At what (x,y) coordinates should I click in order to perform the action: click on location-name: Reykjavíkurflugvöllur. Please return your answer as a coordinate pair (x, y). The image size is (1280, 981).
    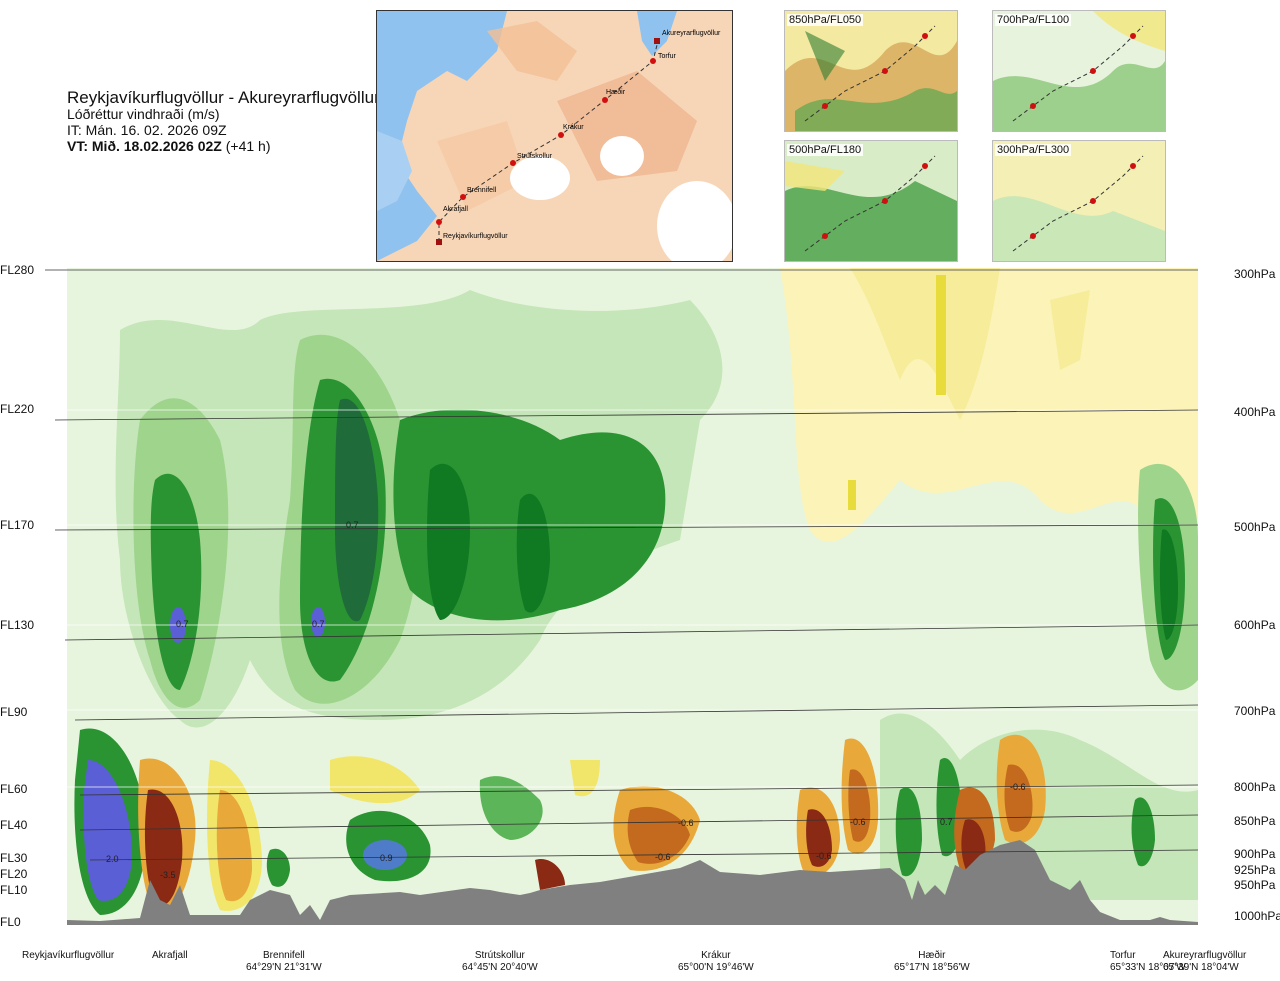
    Looking at the image, I should click on (68, 955).